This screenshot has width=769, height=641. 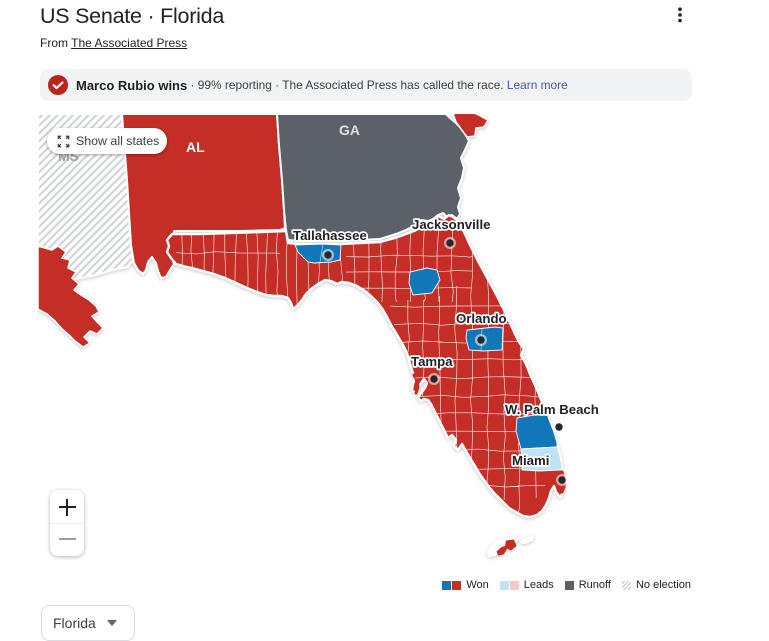 I want to click on svg-text: GA, so click(x=349, y=130).